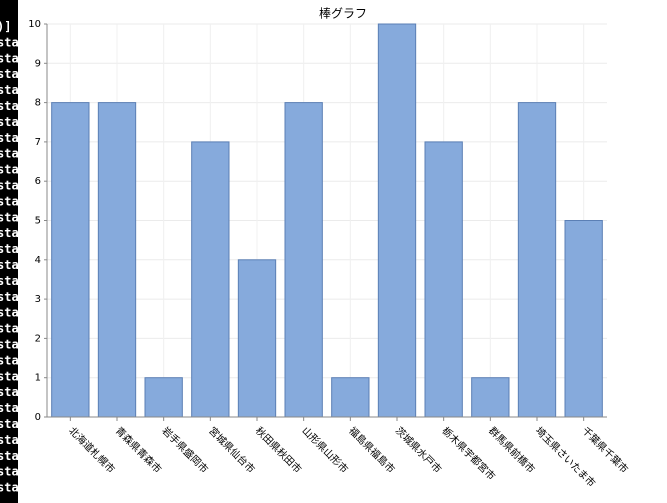 This screenshot has height=503, width=667. I want to click on y-tick-label: 8, so click(38, 103).